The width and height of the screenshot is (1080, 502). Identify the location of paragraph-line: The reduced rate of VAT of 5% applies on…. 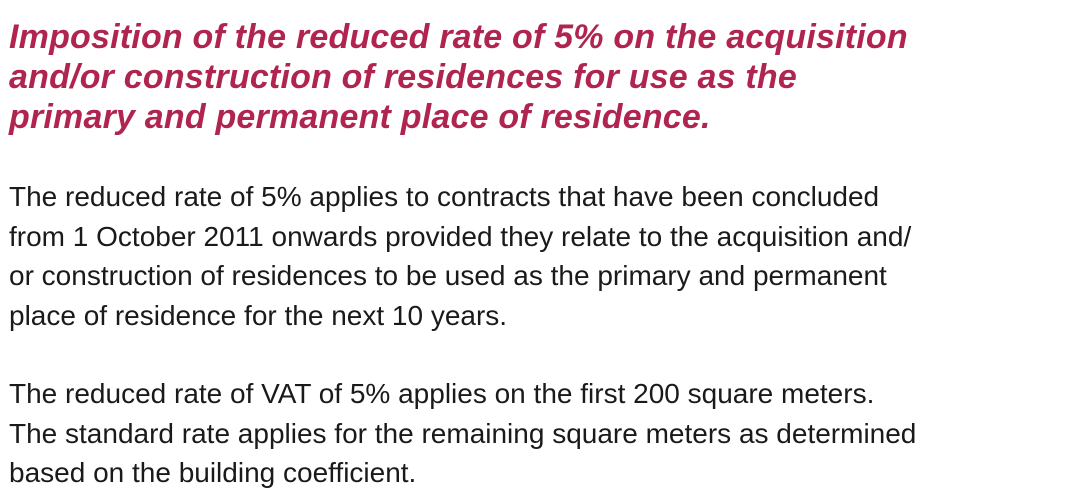
(442, 393).